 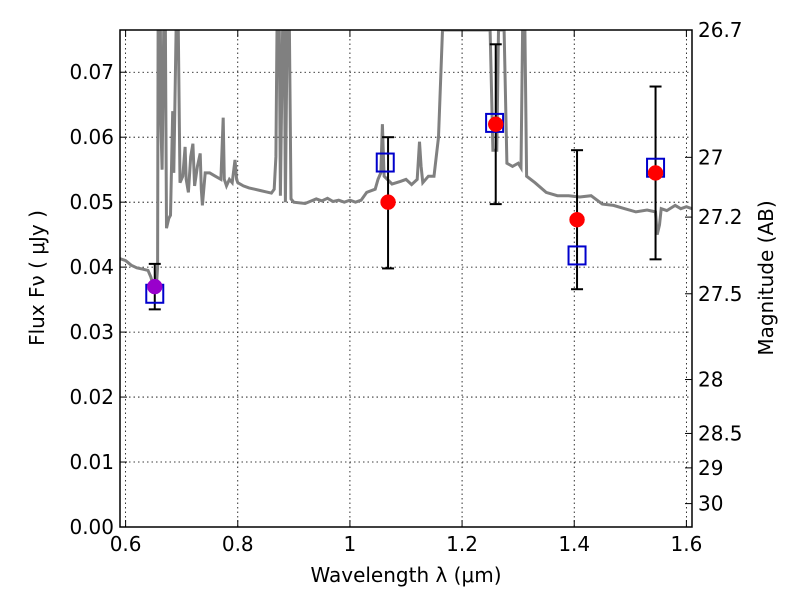 What do you see at coordinates (574, 544) in the screenshot?
I see `x-tick-label: 1.4` at bounding box center [574, 544].